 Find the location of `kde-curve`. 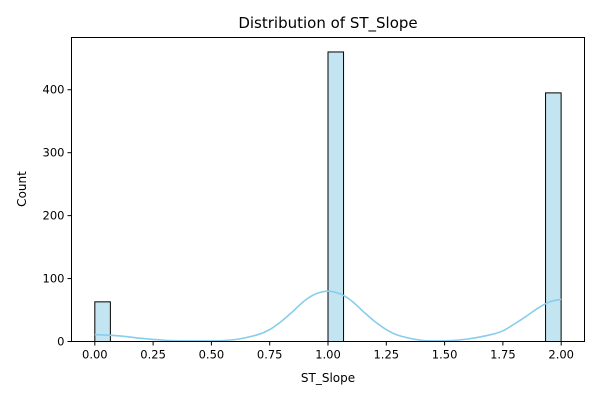

kde-curve is located at coordinates (328, 316).